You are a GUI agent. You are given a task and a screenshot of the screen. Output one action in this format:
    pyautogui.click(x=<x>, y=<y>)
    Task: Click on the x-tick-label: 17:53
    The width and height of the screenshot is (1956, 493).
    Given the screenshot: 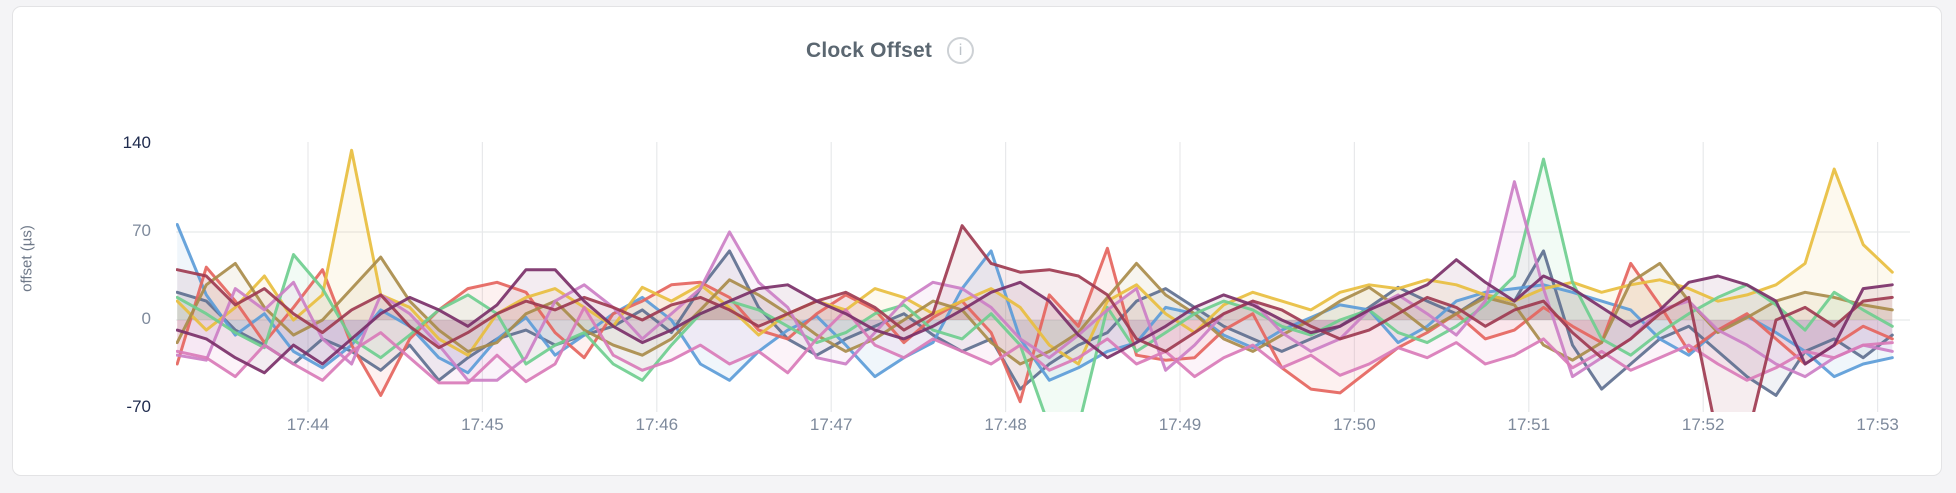 What is the action you would take?
    pyautogui.click(x=1877, y=424)
    